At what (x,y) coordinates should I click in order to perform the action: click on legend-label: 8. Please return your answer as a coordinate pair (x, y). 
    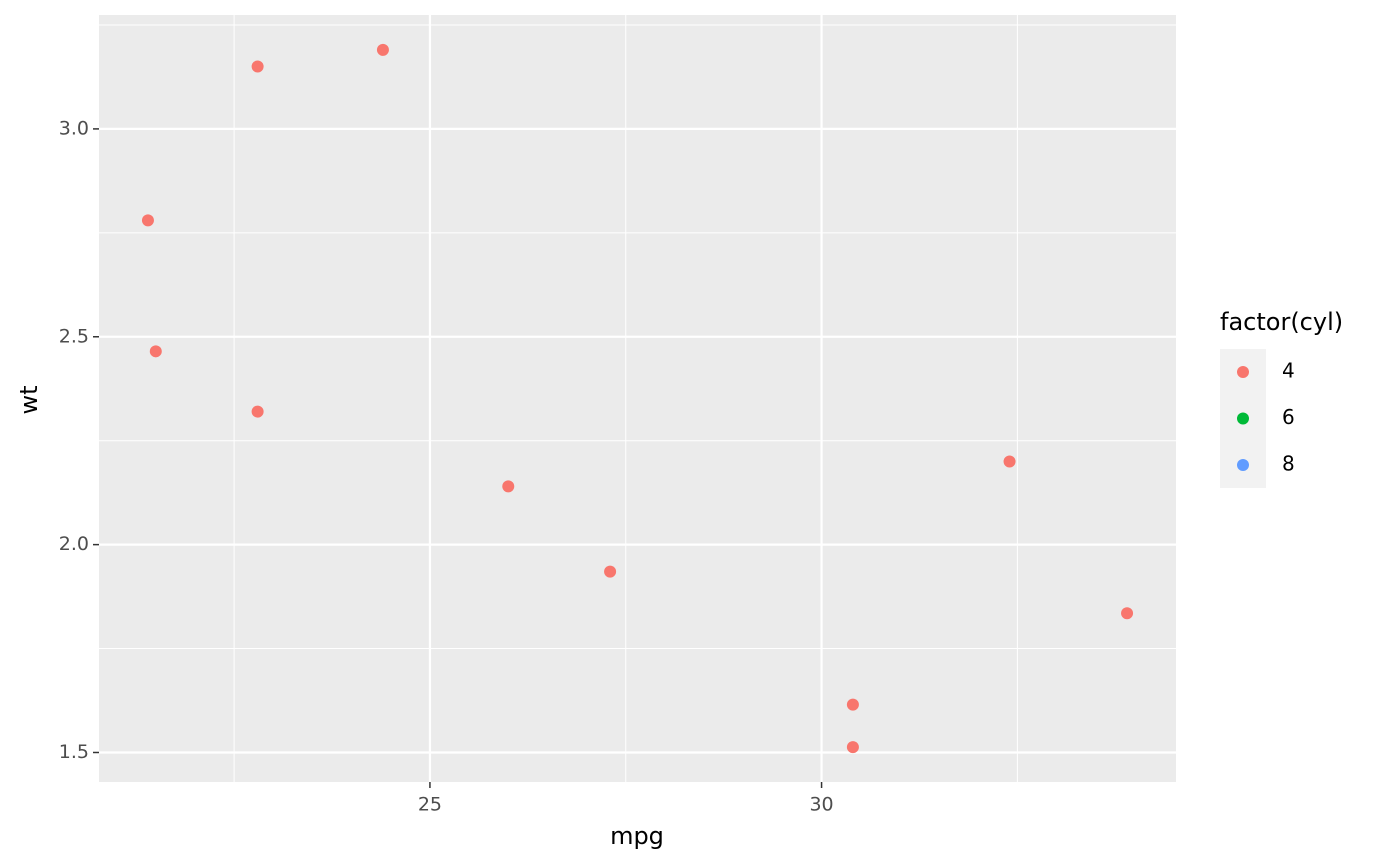
    Looking at the image, I should click on (1288, 464).